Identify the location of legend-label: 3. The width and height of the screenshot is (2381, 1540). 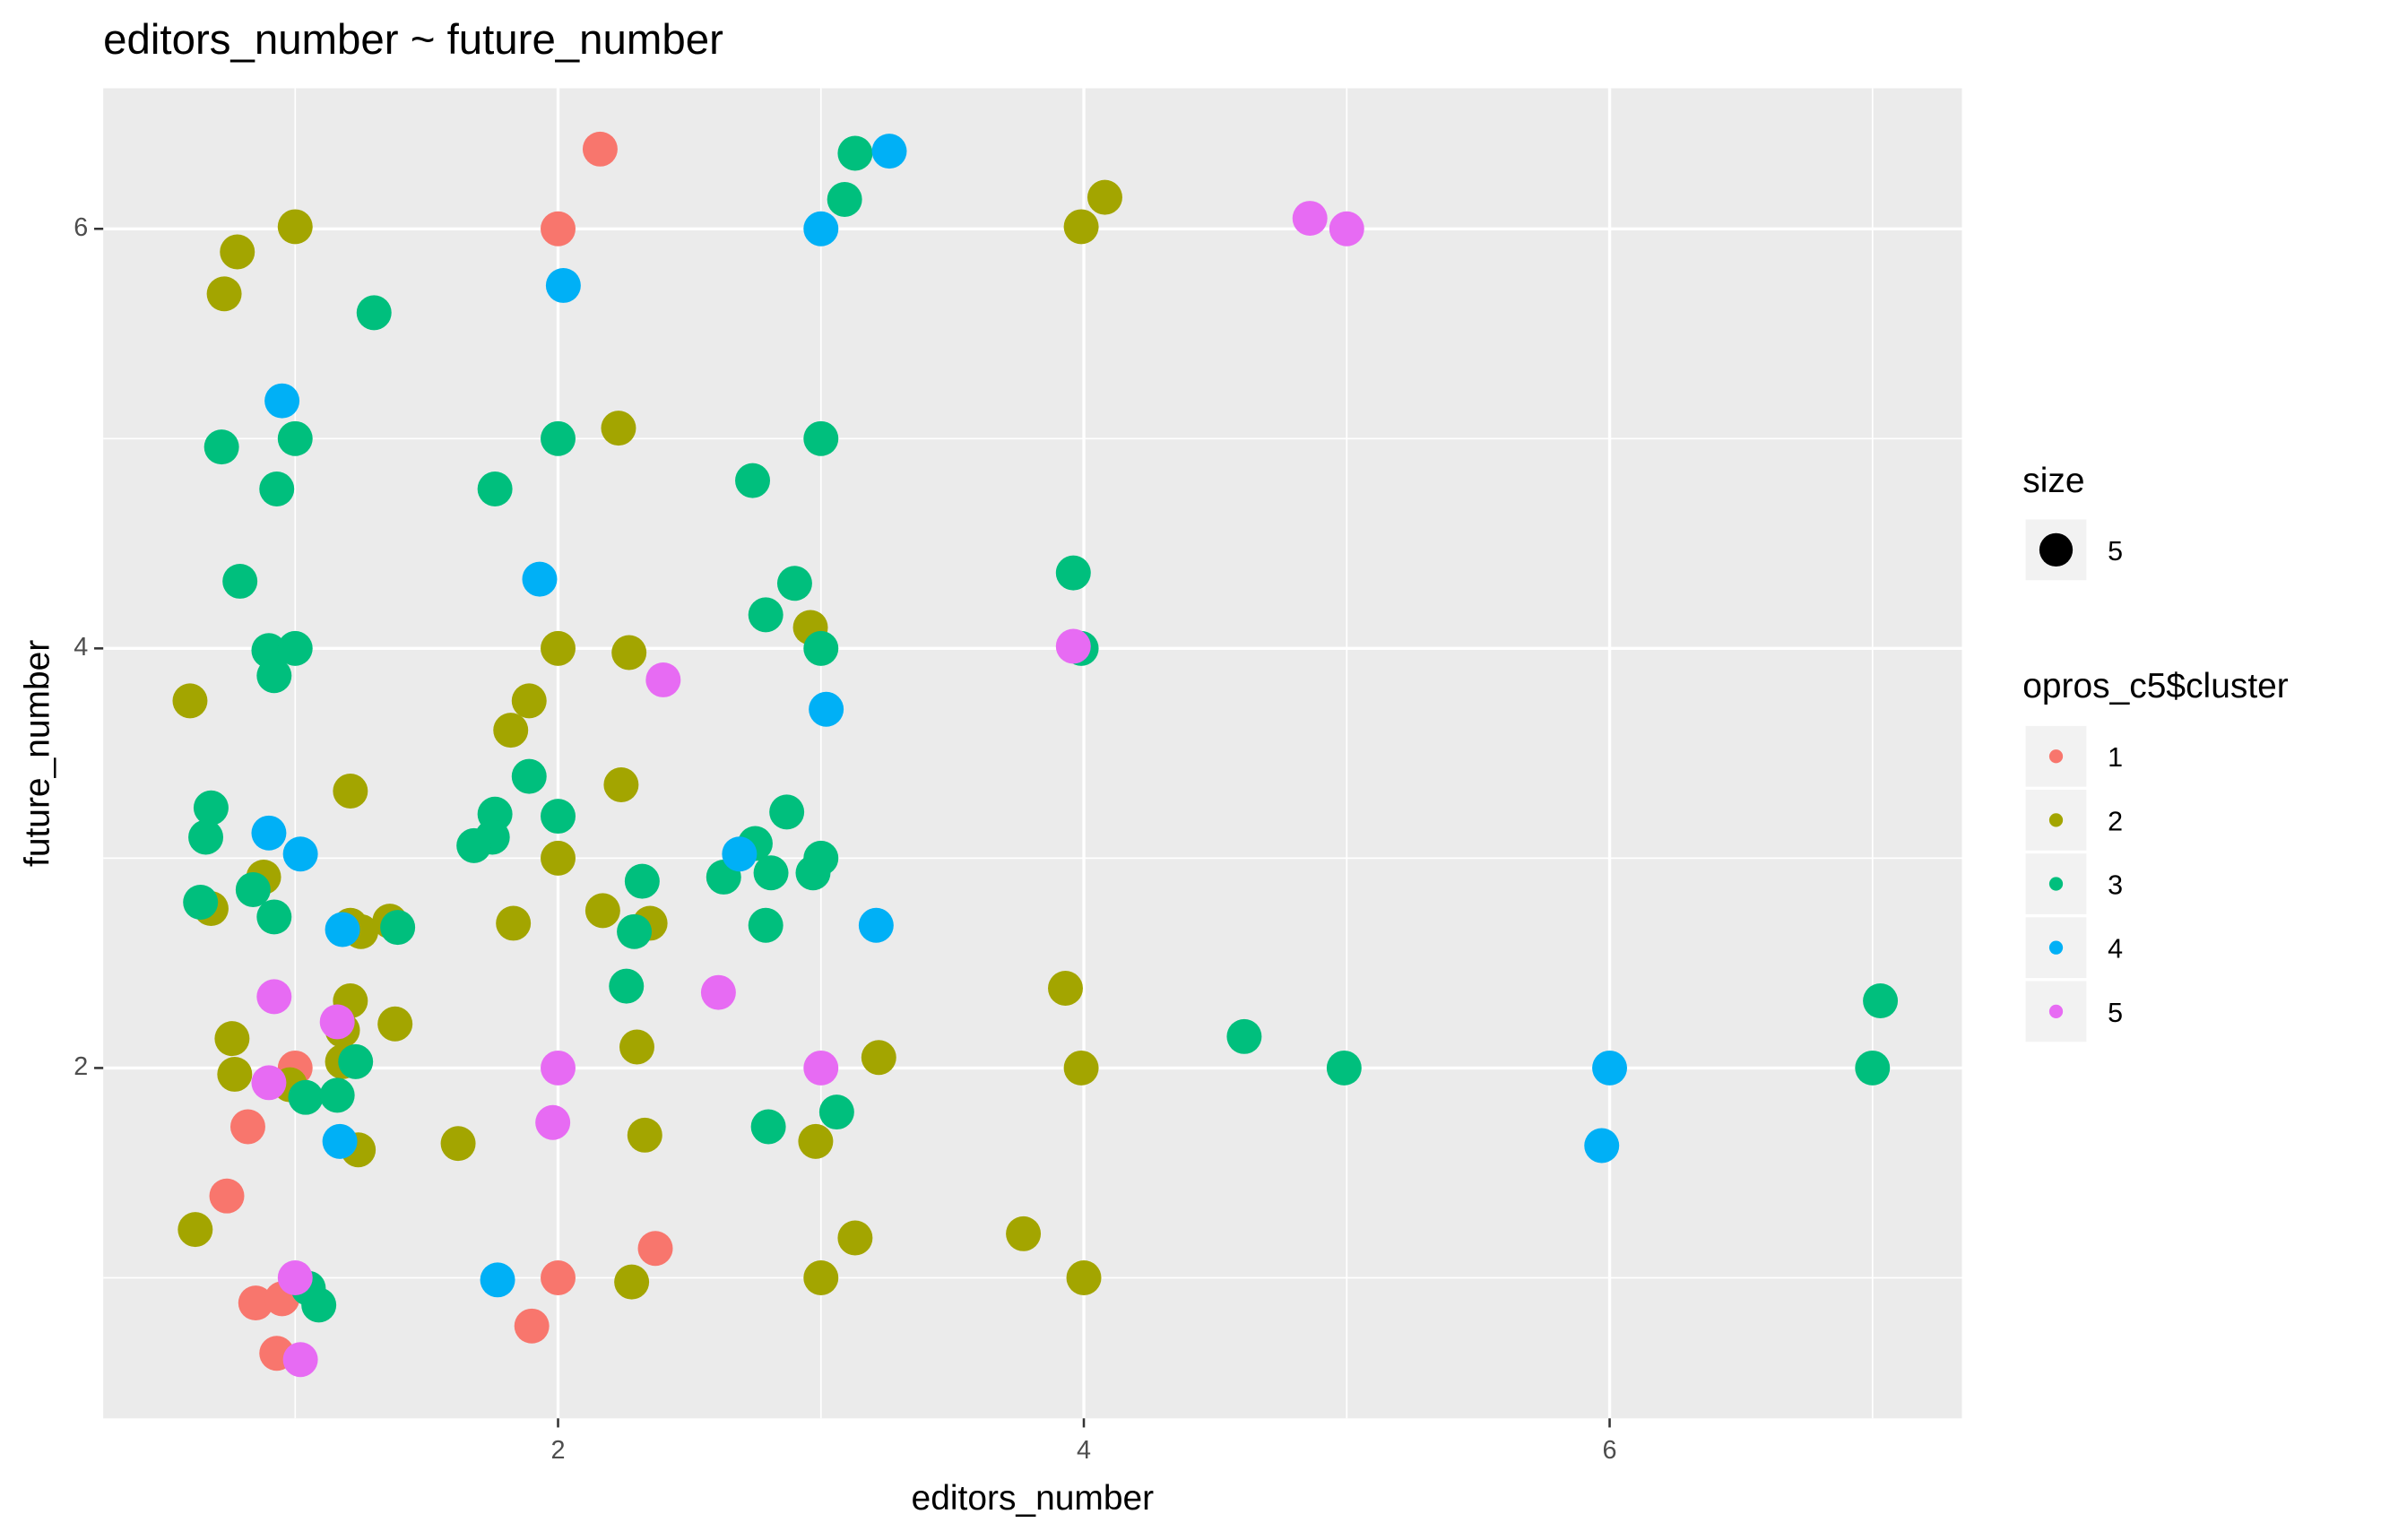
(2115, 884).